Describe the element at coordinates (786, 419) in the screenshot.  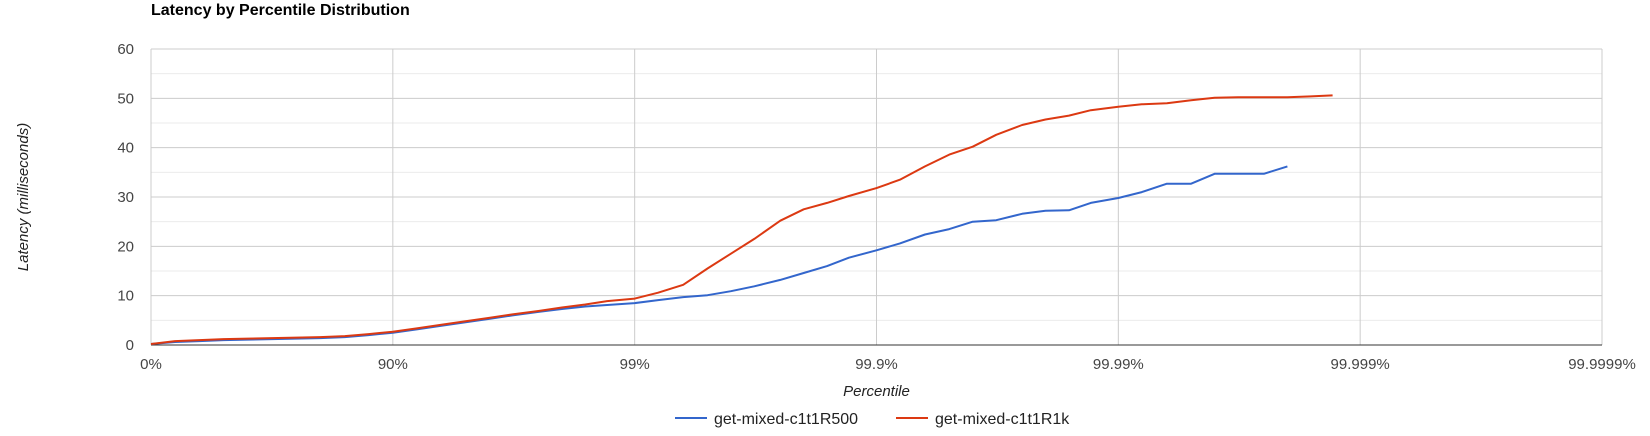
I see `legend-label: get-mixed-c1t1R500` at that location.